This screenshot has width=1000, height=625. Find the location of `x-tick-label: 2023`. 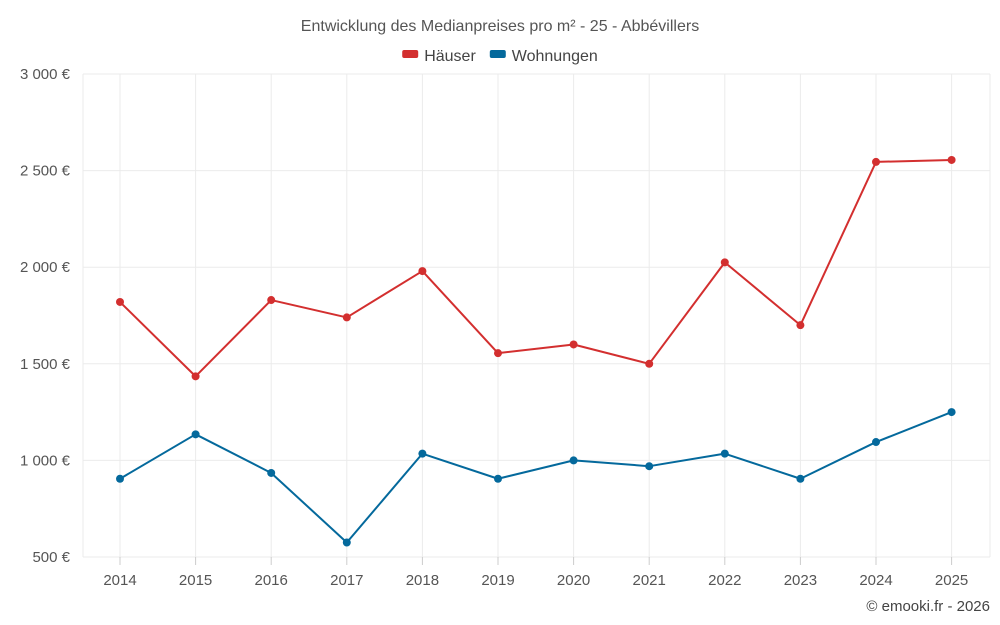

x-tick-label: 2023 is located at coordinates (800, 580).